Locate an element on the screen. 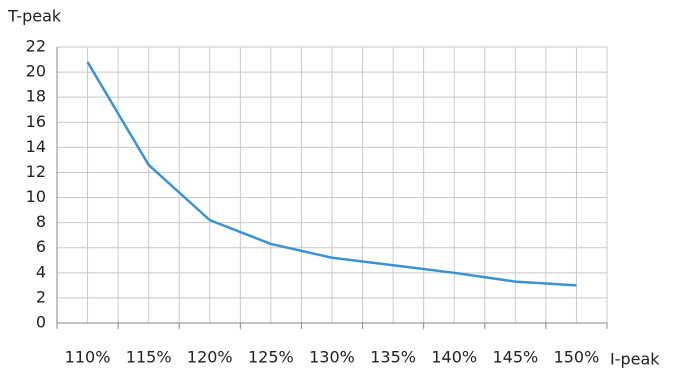  y-axis-label: T-peak is located at coordinates (34, 16).